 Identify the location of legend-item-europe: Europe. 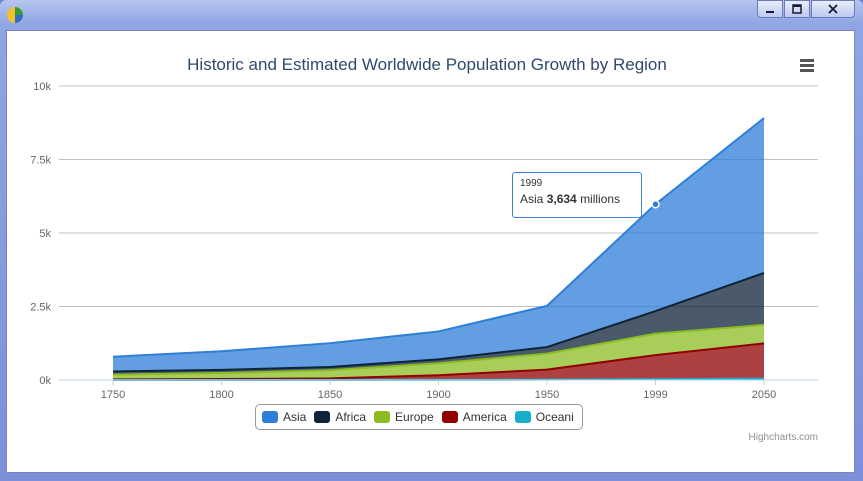
(404, 417).